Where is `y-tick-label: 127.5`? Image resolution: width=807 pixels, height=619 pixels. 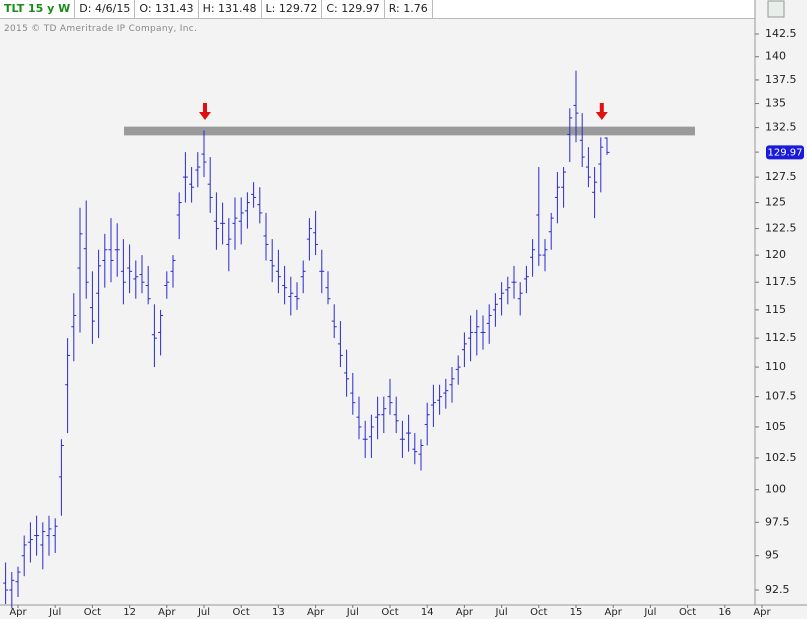 y-tick-label: 127.5 is located at coordinates (781, 176).